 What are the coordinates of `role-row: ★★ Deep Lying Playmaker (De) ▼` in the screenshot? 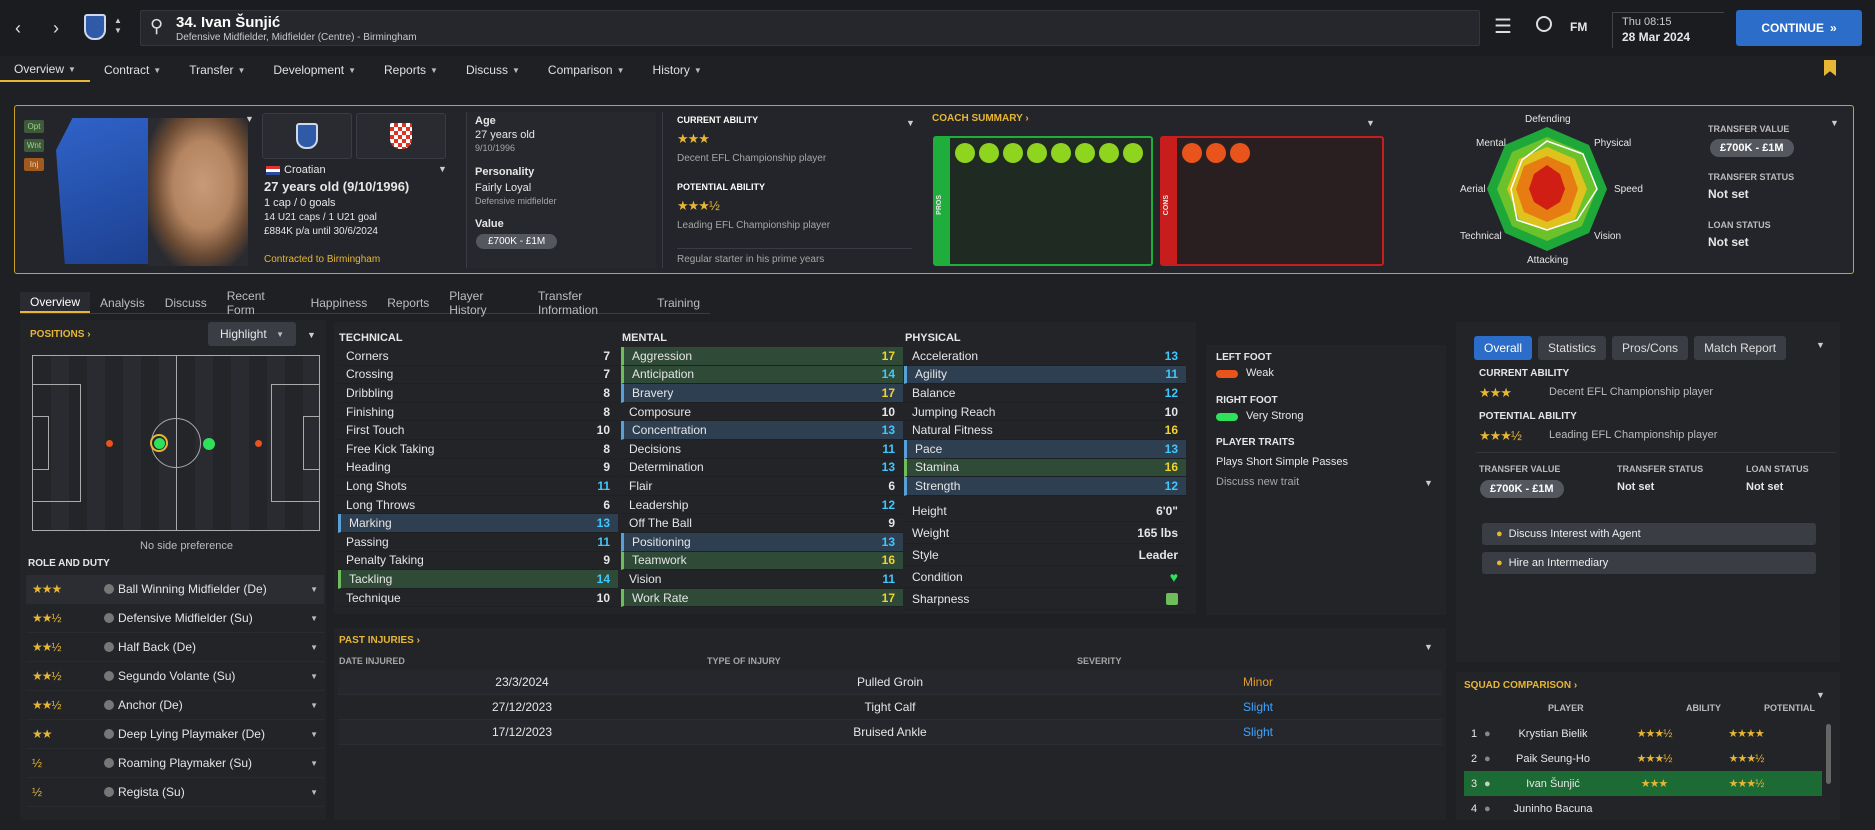 It's located at (175, 734).